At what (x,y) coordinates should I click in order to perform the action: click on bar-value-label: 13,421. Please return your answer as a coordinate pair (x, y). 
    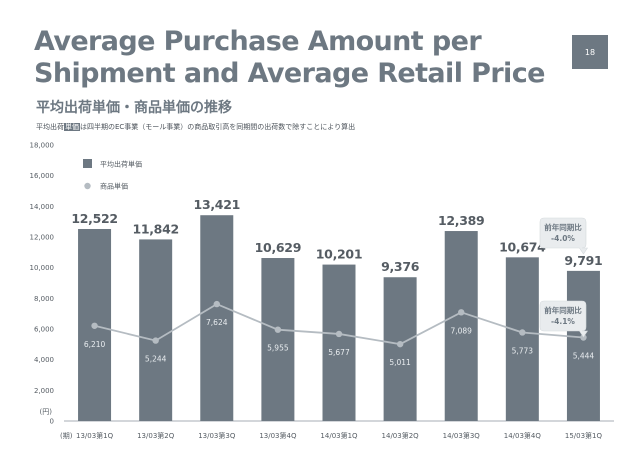
    Looking at the image, I should click on (217, 204).